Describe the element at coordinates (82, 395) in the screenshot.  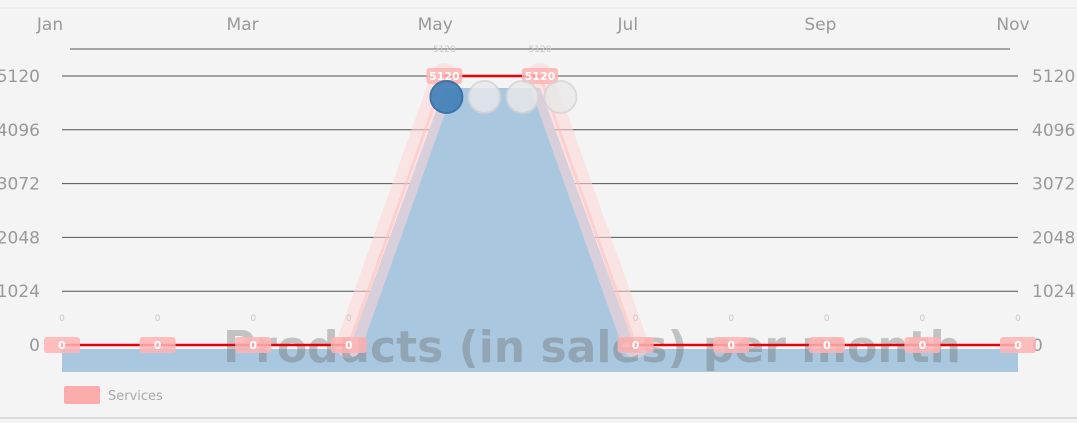
I see `legend-swatch` at that location.